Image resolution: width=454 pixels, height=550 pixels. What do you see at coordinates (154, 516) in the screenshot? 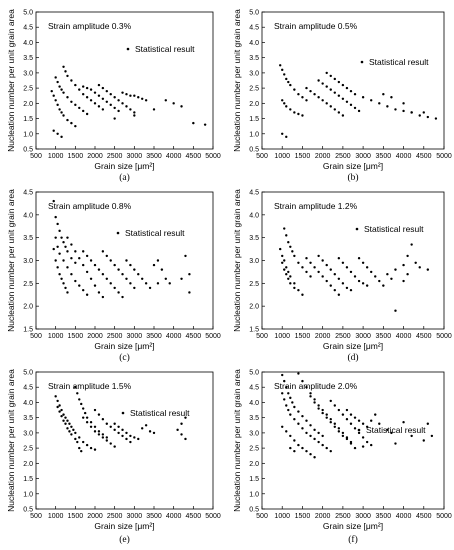
I see `x-tick-label: 3500` at bounding box center [154, 516].